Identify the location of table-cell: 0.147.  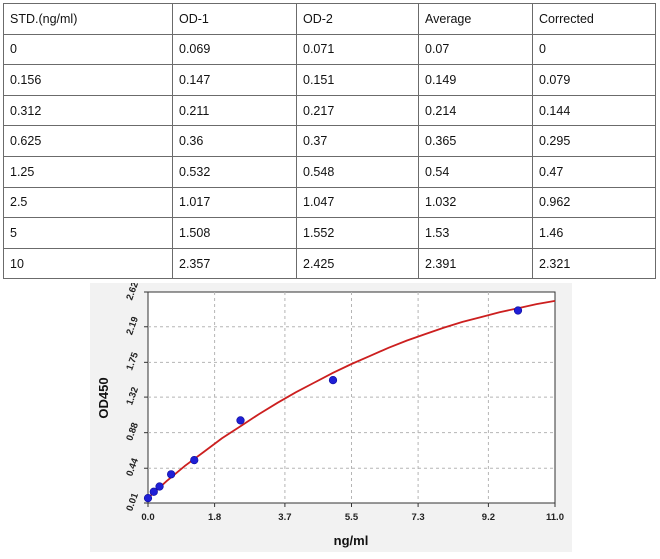
(234, 80).